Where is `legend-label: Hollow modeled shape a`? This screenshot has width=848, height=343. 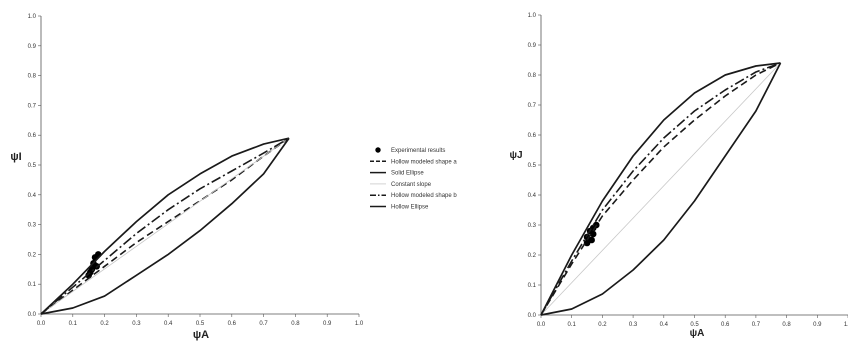 legend-label: Hollow modeled shape a is located at coordinates (424, 162).